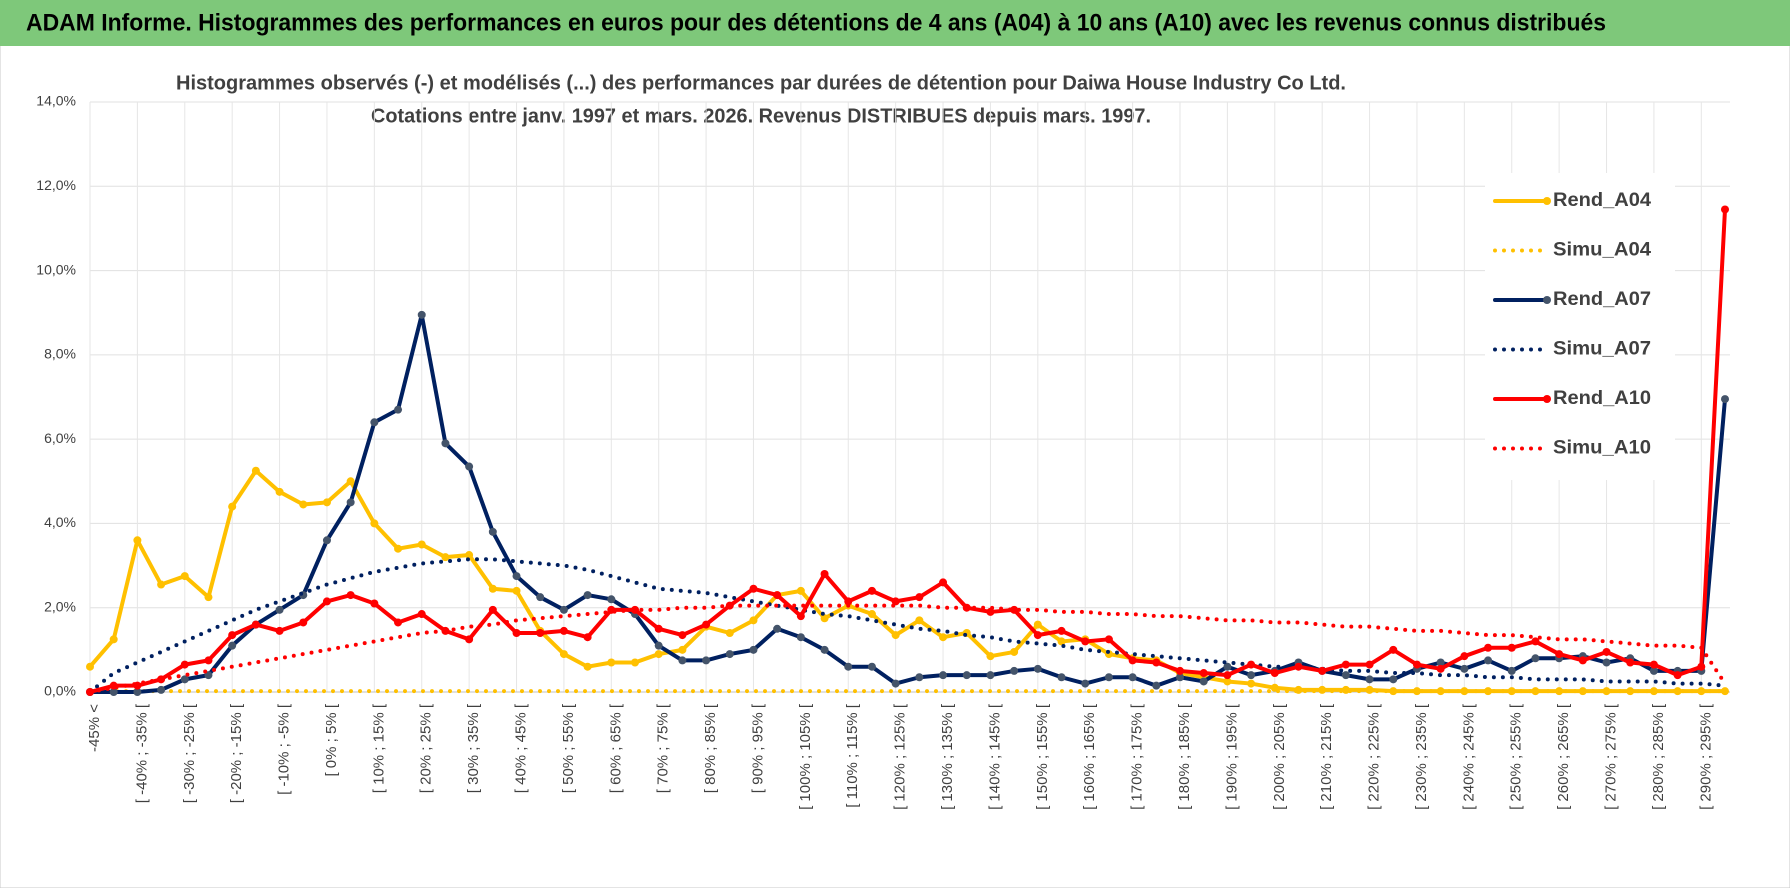  What do you see at coordinates (1705, 756) in the screenshot?
I see `x-tick-label: [ 290% ; 295% [` at bounding box center [1705, 756].